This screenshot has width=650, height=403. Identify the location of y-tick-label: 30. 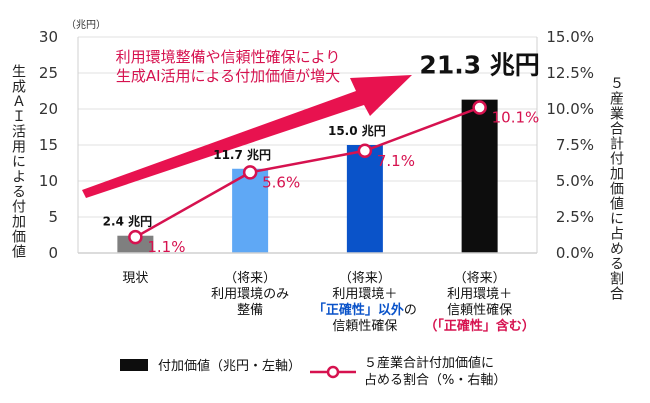
(48, 37).